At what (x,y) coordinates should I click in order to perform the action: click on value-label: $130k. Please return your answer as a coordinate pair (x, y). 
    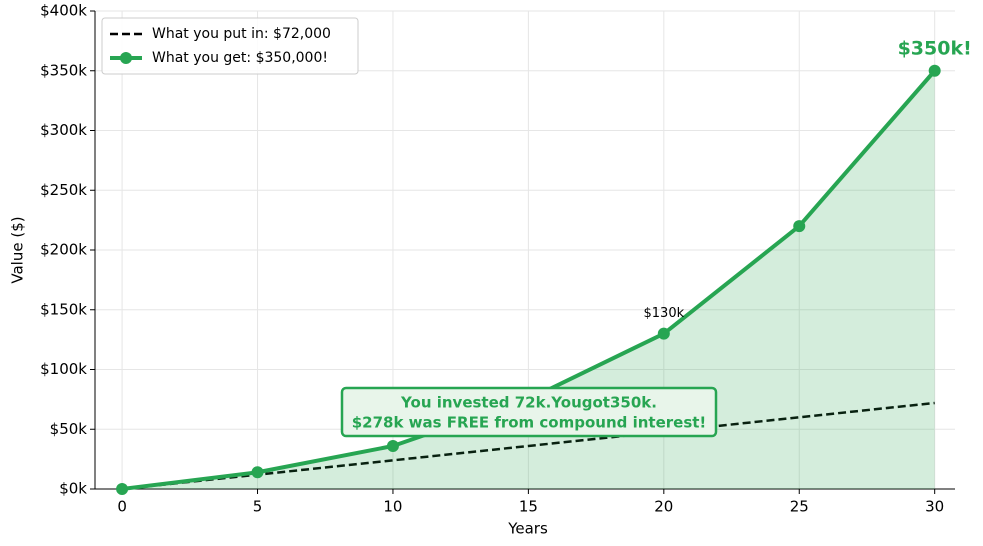
    Looking at the image, I should click on (664, 313).